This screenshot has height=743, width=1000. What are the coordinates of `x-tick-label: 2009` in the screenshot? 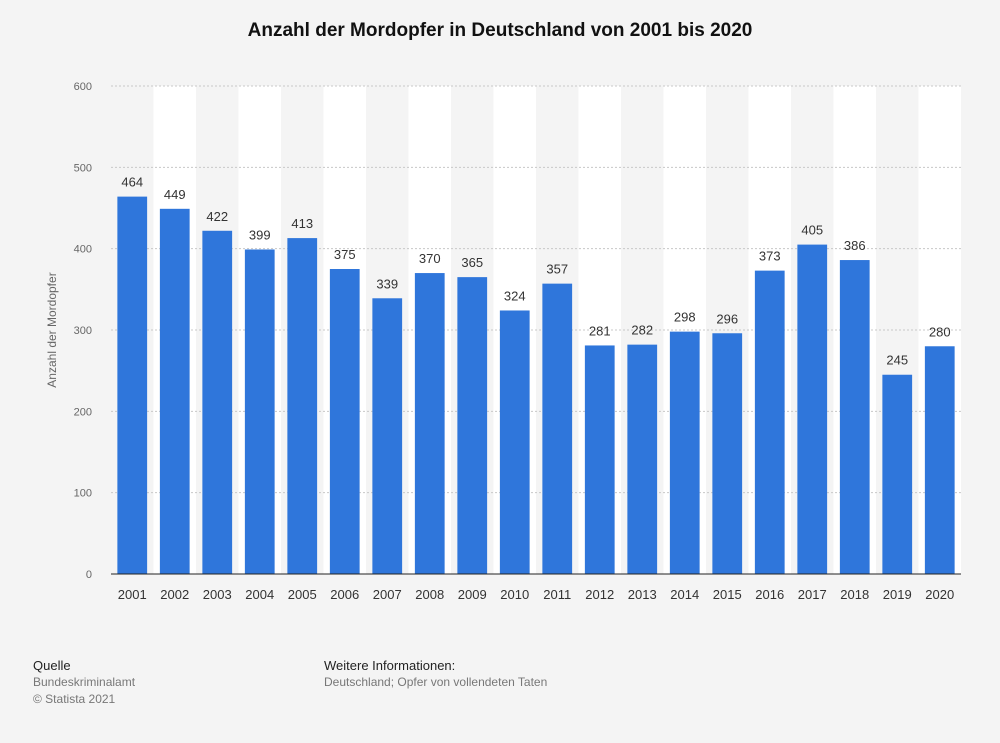 It's located at (472, 594).